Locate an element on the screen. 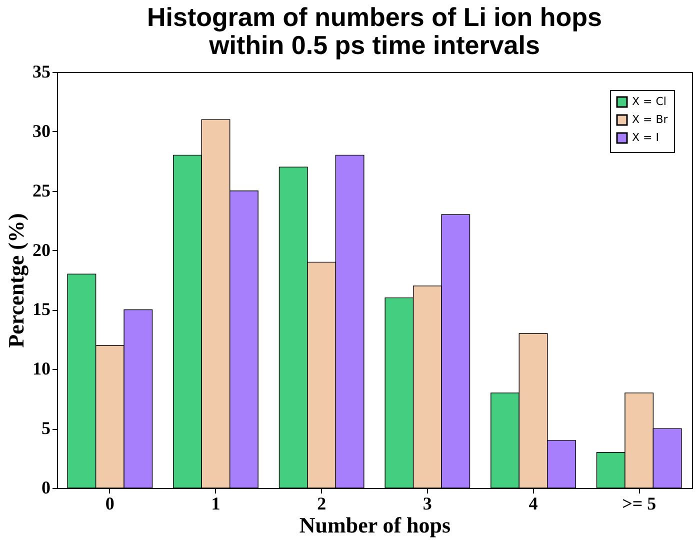  x-tick-label: >= 5 is located at coordinates (639, 504).